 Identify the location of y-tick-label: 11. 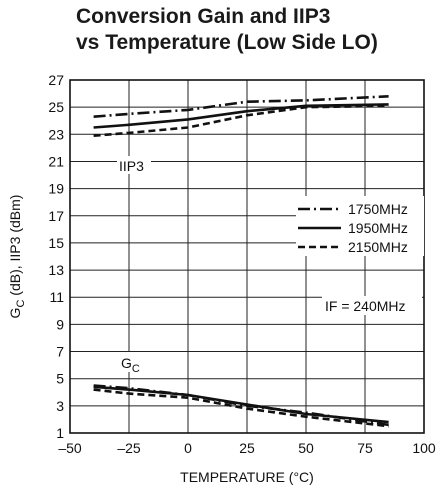
(56, 297).